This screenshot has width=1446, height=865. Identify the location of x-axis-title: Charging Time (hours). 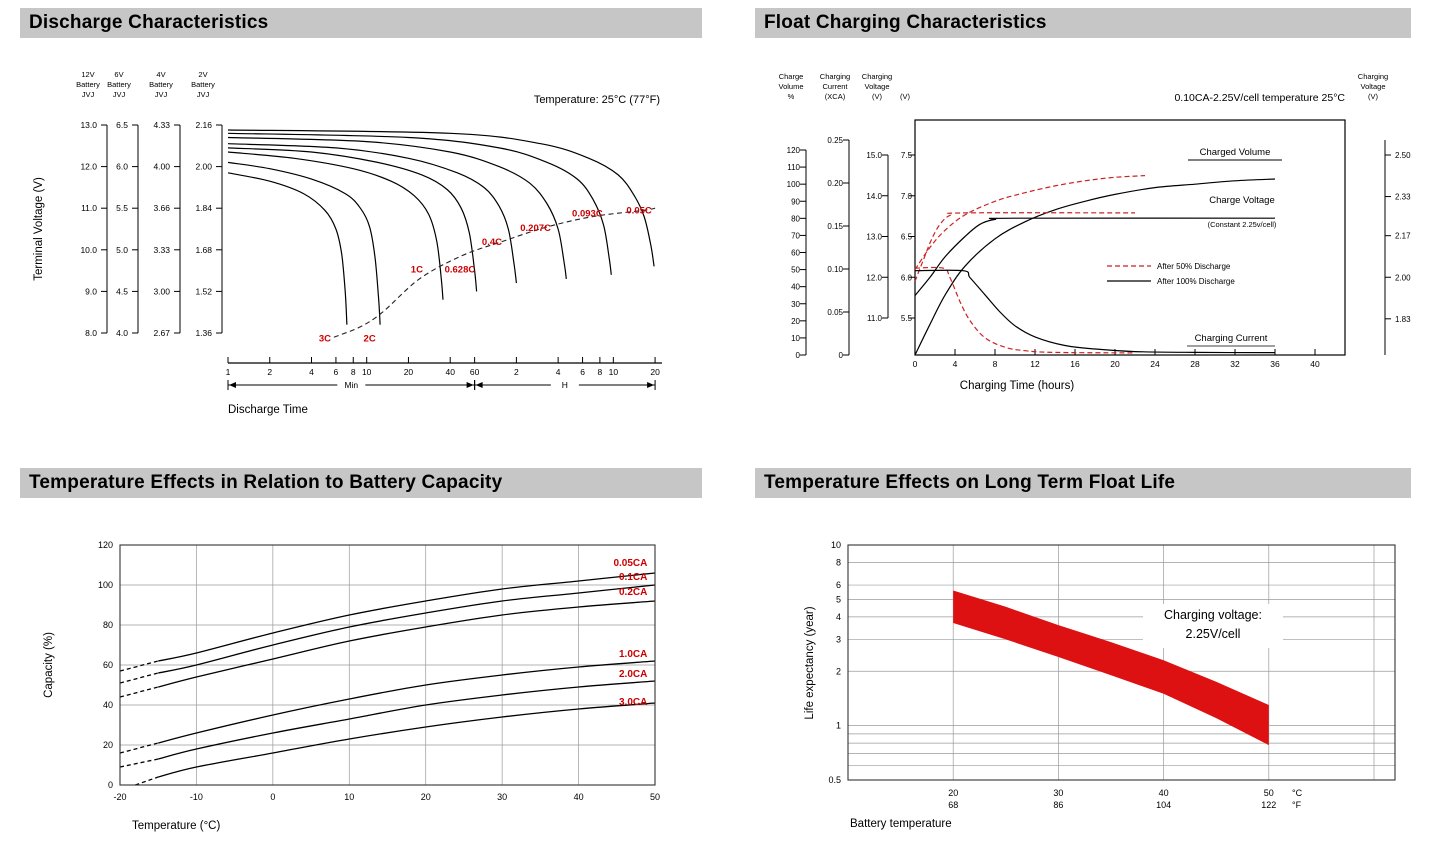
(1017, 386).